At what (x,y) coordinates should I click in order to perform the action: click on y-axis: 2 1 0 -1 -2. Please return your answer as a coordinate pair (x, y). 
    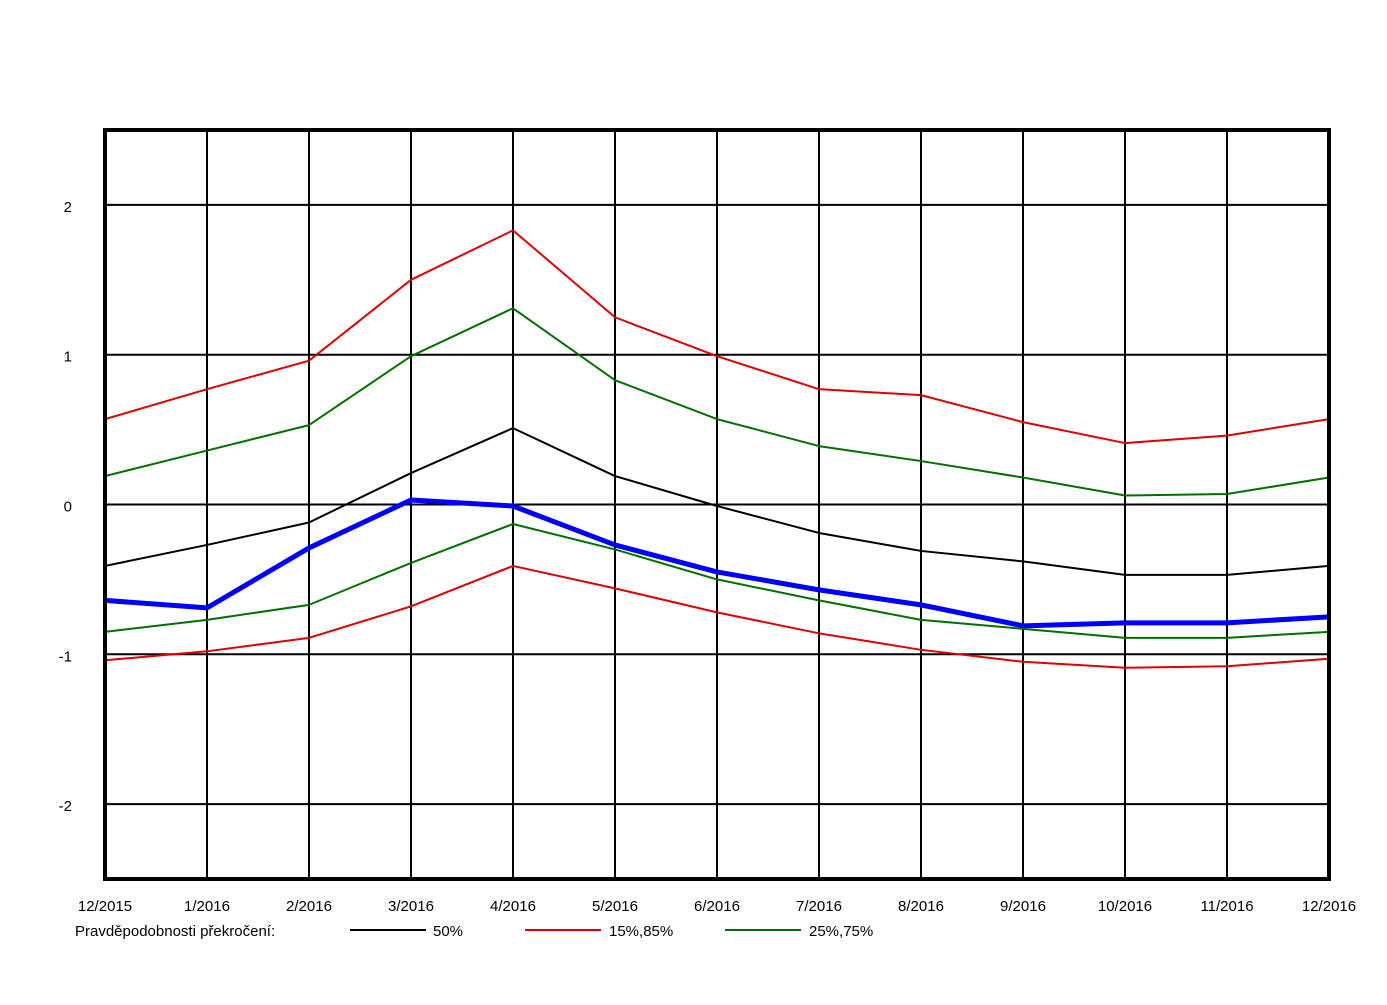
    Looking at the image, I should click on (65, 507).